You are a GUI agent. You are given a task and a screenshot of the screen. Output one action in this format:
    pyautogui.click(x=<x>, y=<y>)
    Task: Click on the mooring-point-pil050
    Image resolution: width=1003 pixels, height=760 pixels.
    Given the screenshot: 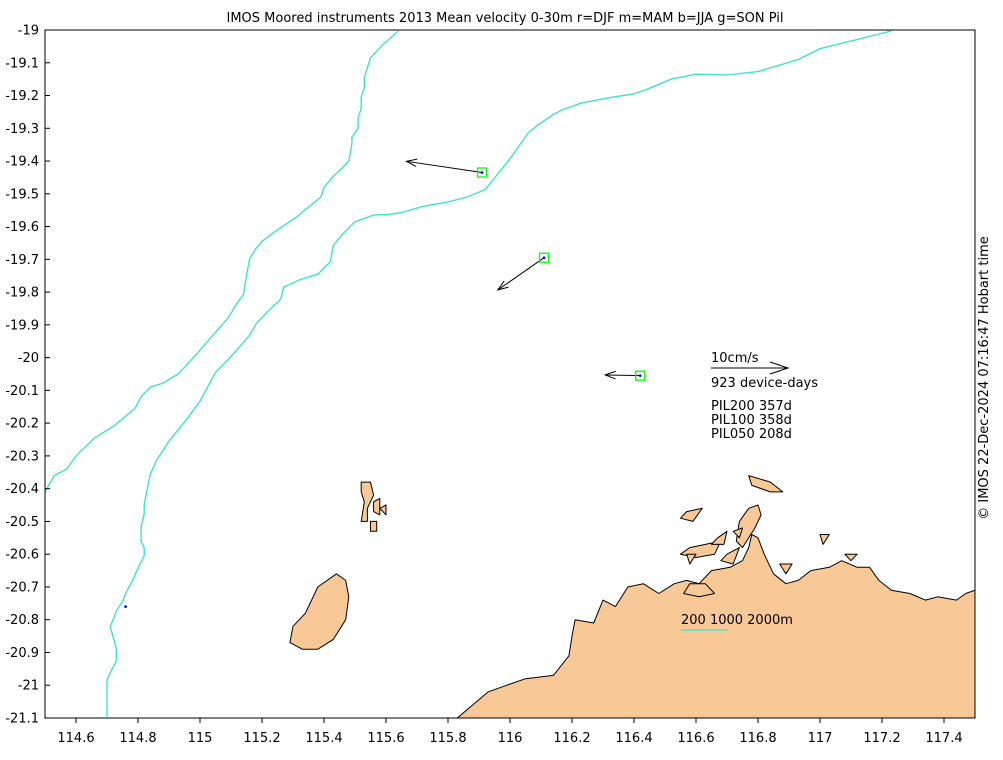 What is the action you would take?
    pyautogui.click(x=640, y=375)
    